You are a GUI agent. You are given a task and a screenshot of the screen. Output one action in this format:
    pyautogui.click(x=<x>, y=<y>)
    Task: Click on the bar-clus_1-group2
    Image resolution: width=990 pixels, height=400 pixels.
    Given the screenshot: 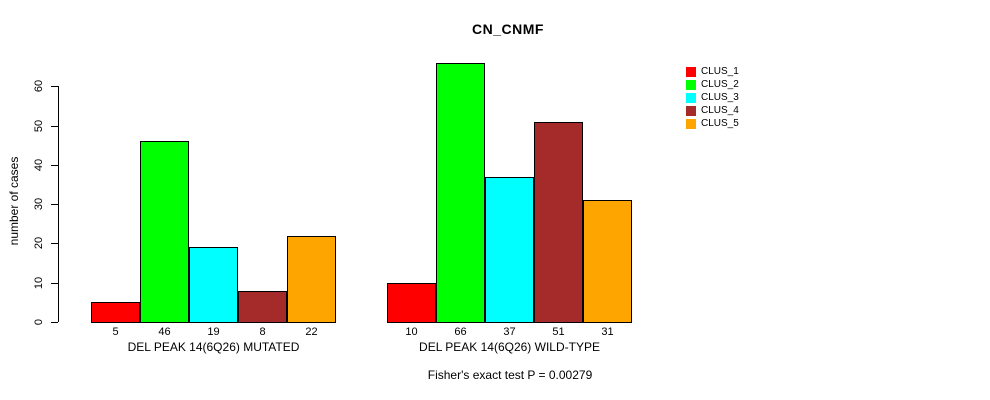 What is the action you would take?
    pyautogui.click(x=411, y=303)
    